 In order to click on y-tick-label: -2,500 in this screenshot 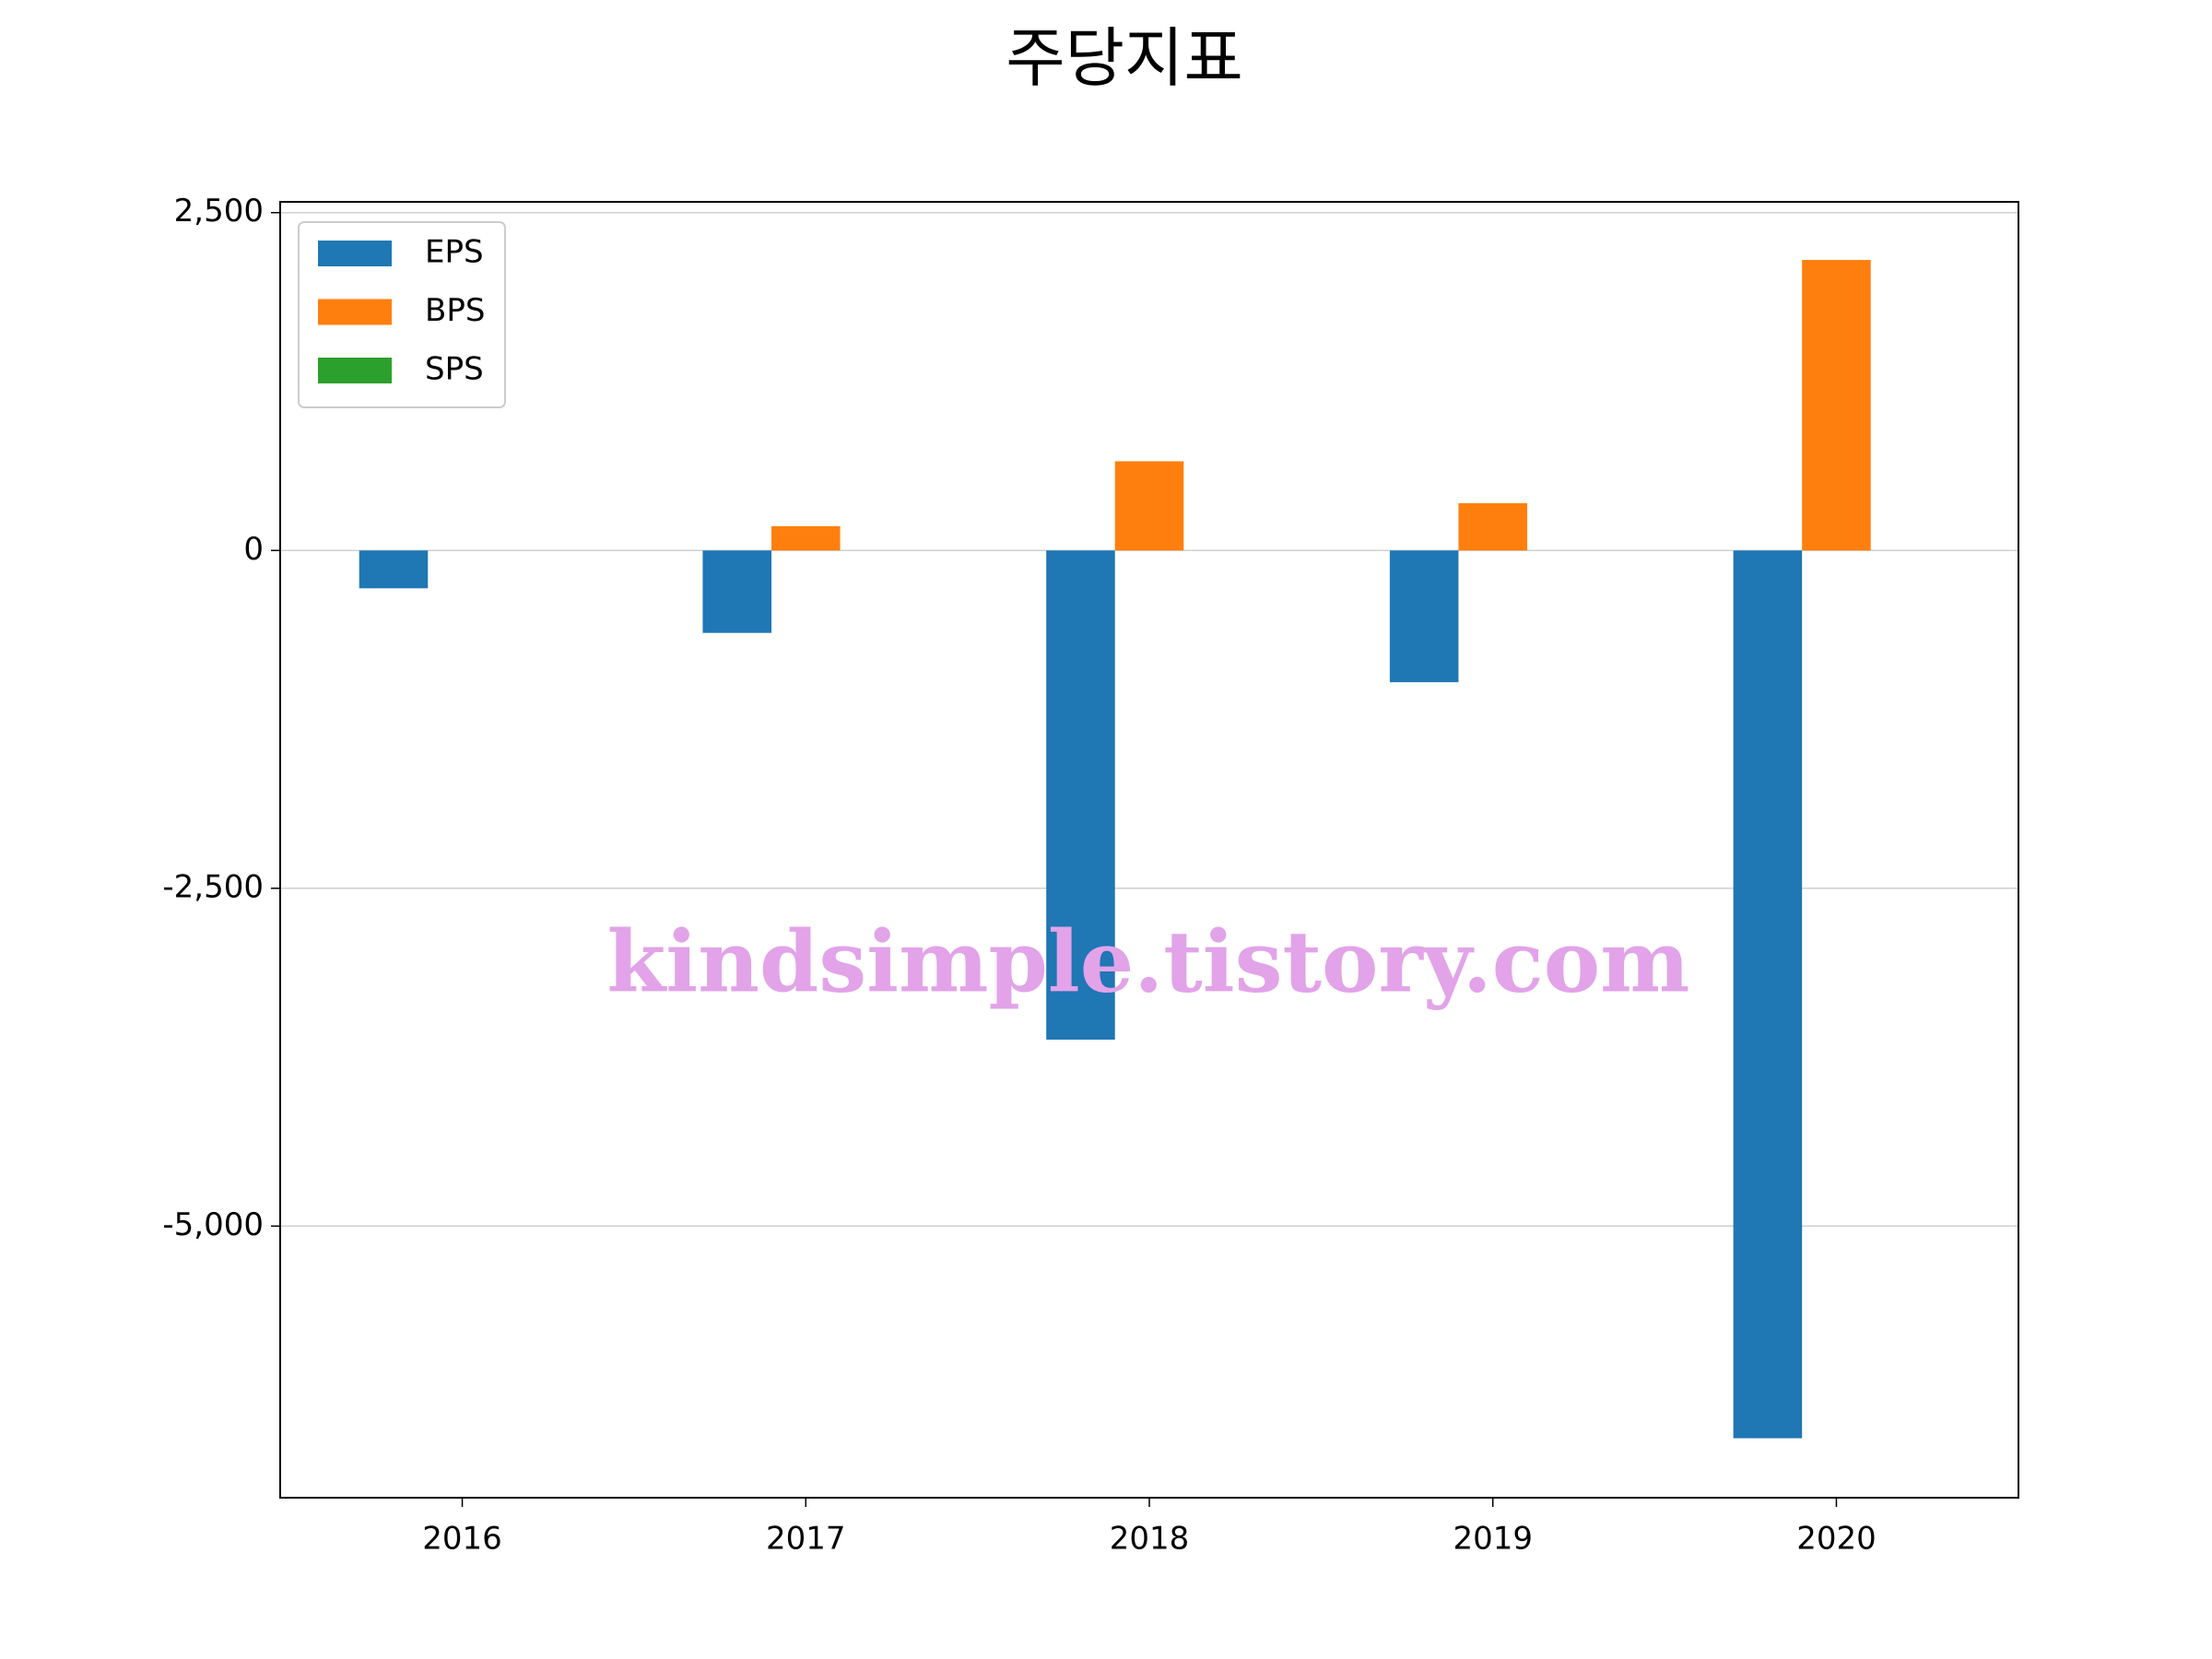, I will do `click(213, 886)`.